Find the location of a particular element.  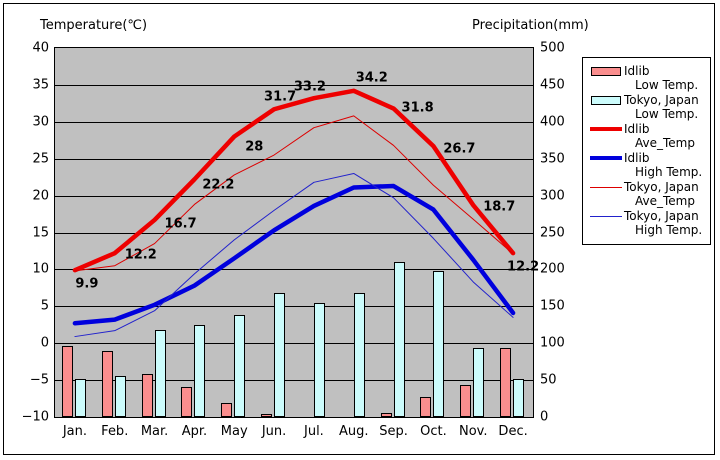

legend-item: Idlib Ave_Temp is located at coordinates (647, 136).